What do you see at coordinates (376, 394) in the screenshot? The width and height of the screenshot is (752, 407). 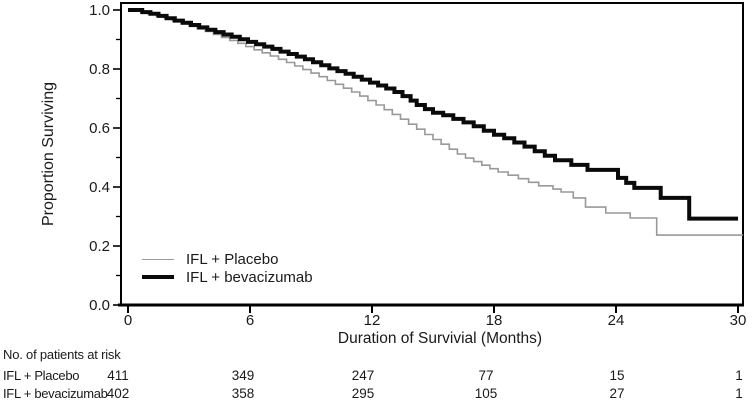 I see `at-risk-row: IFL + bevacizumab 402 358 295 105 27 1` at bounding box center [376, 394].